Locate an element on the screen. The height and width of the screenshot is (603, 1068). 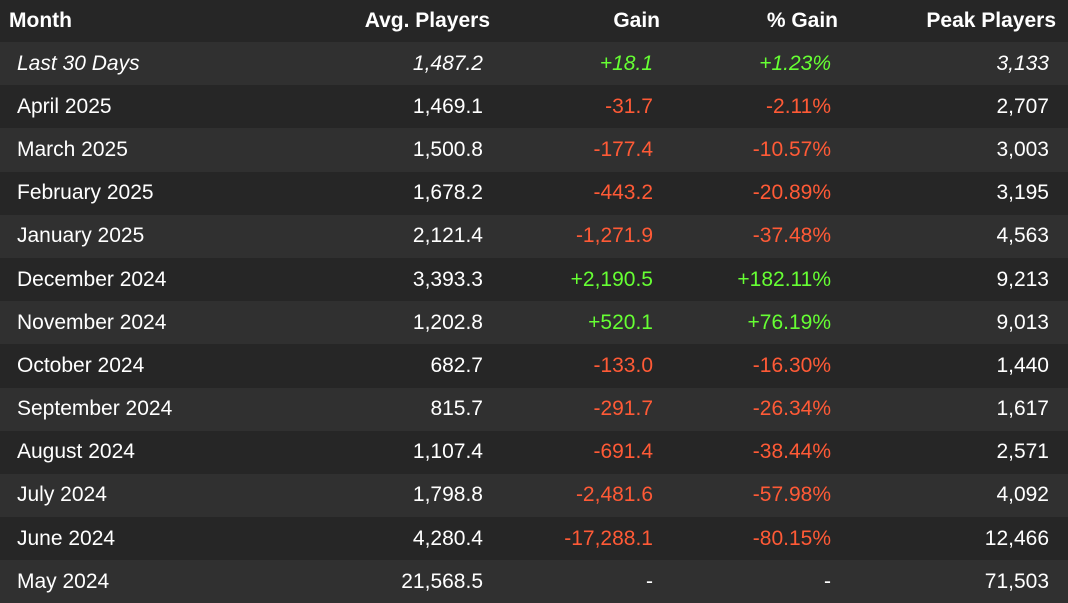
cell-pct-gain: -16.30% is located at coordinates (761, 366).